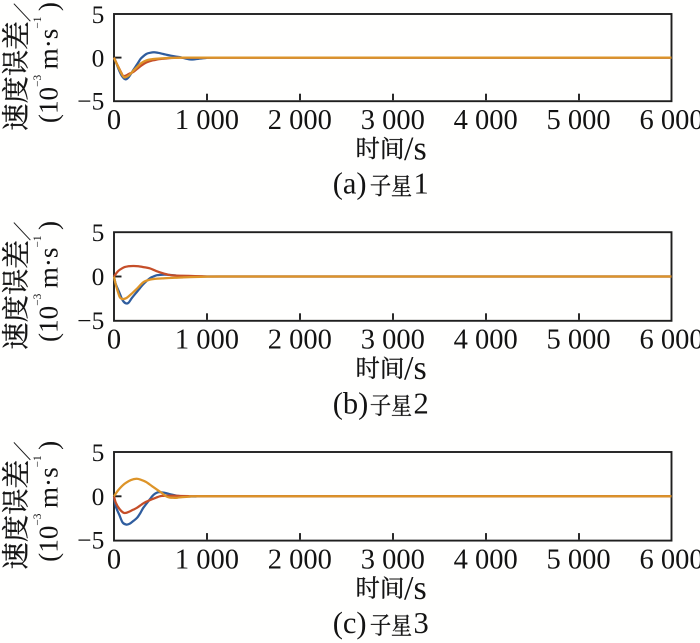 The height and width of the screenshot is (643, 700). Describe the element at coordinates (350, 184) in the screenshot. I see `svg-text: (a)` at that location.